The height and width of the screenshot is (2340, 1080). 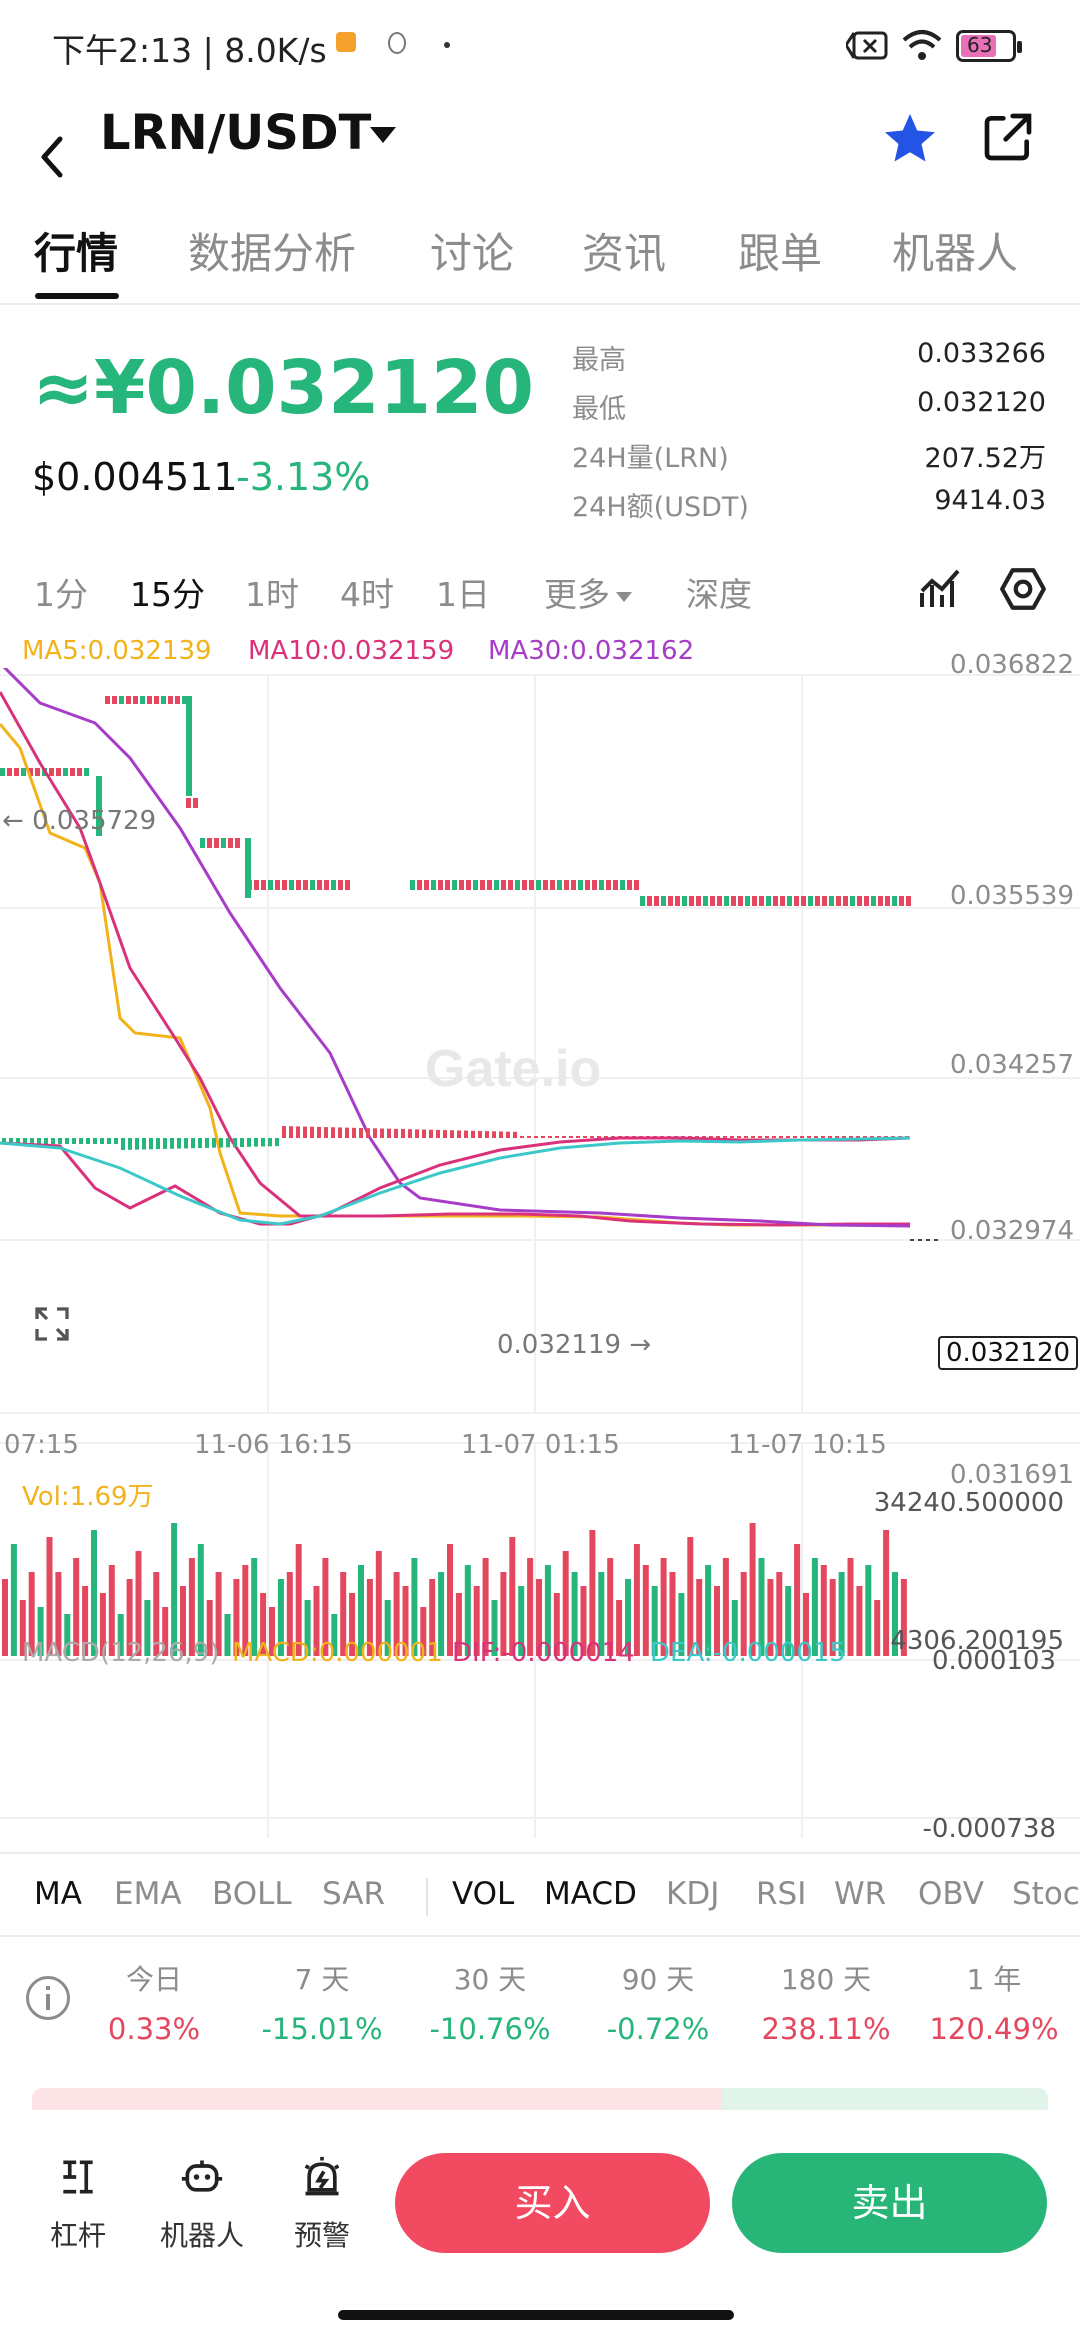 I want to click on pair-title: LRN/USDT, so click(x=236, y=133).